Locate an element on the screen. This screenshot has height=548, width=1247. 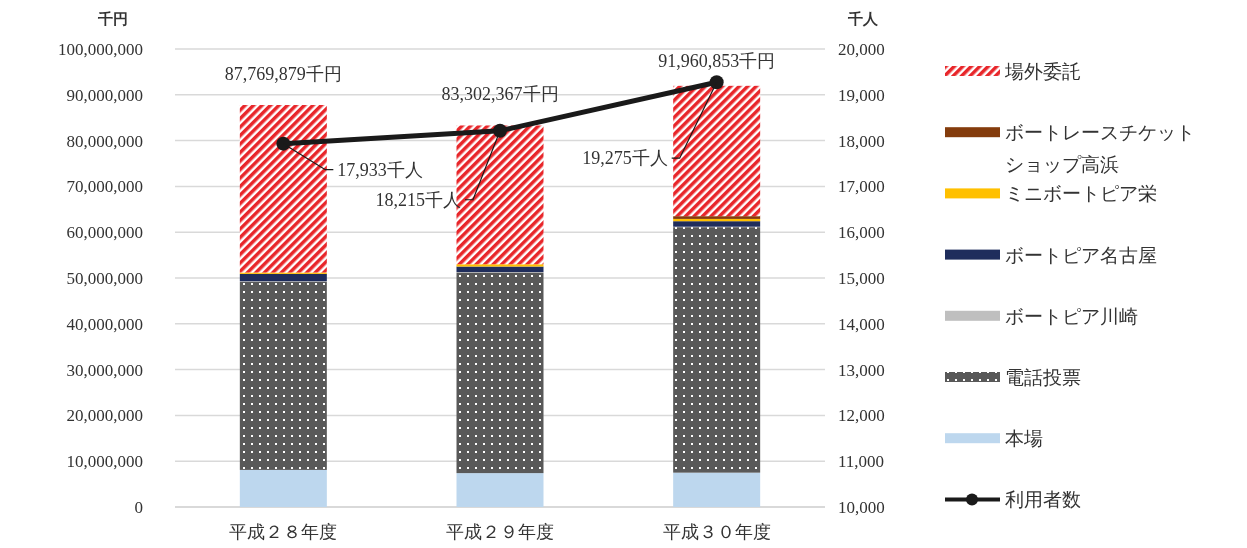
y-tick-label: 20,000,000 is located at coordinates (104, 416).